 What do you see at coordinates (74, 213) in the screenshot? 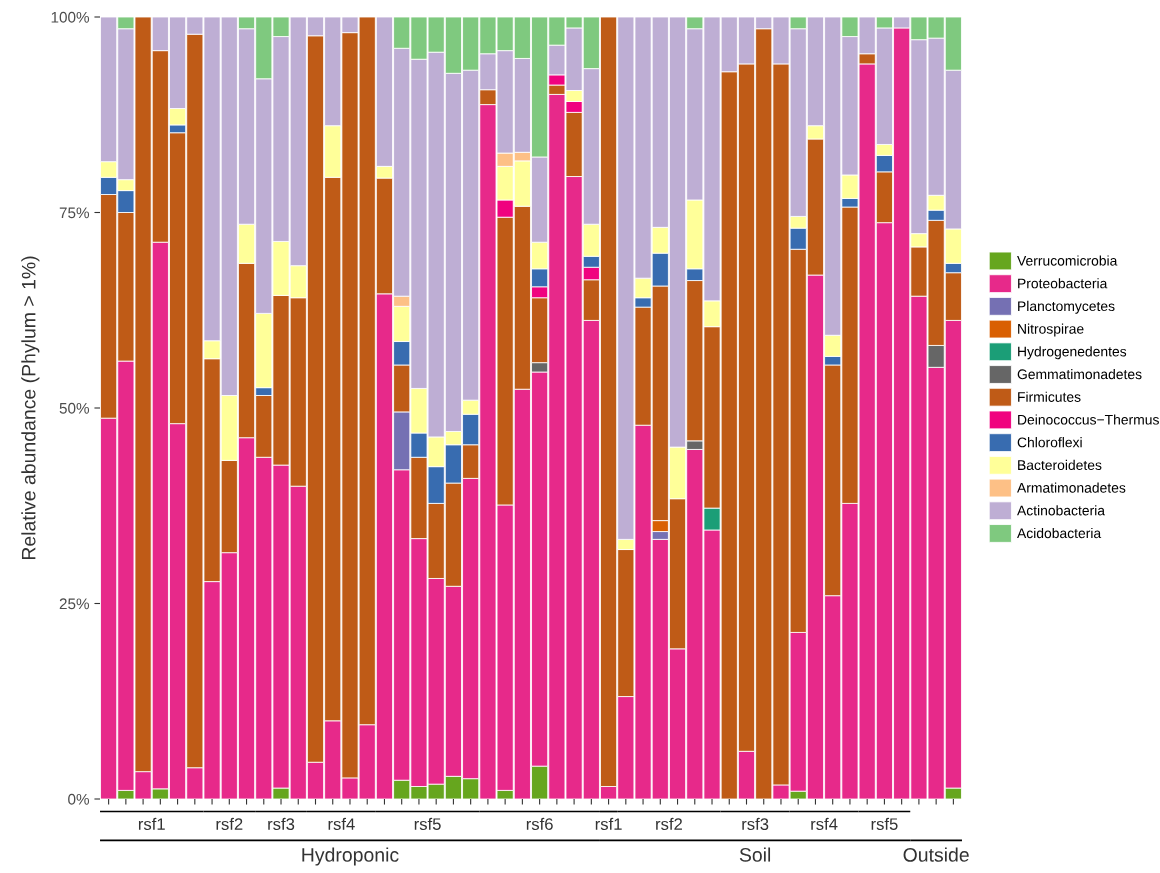
I see `y-tick-label: 75%` at bounding box center [74, 213].